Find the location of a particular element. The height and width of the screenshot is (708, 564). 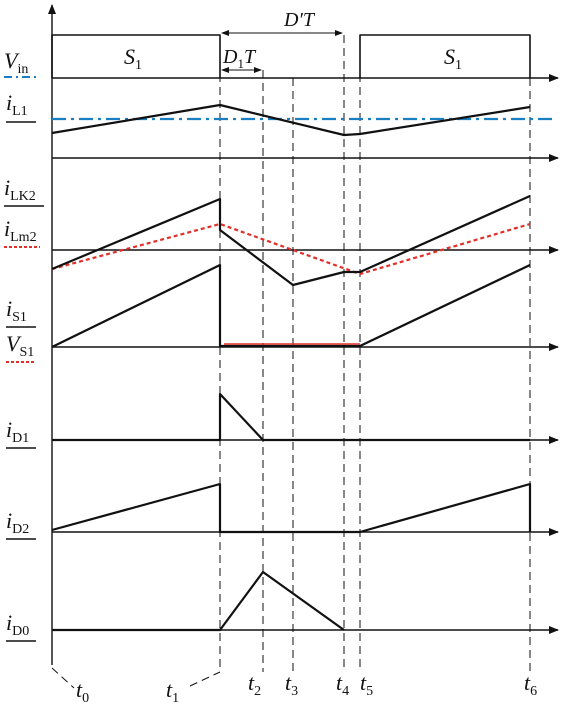

ilk2-waveform is located at coordinates (291, 240).